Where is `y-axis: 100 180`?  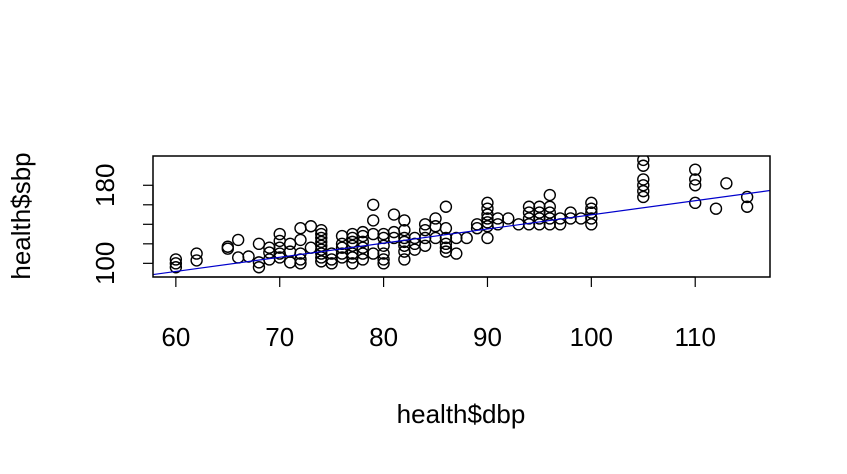
y-axis: 100 180 is located at coordinates (122, 224).